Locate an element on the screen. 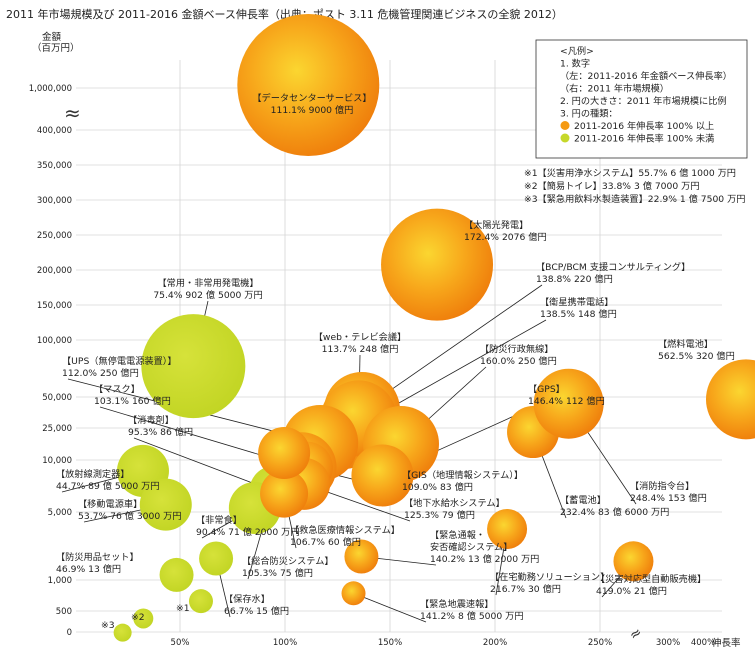  y-axis-break-mark: ≈ is located at coordinates (72, 113).